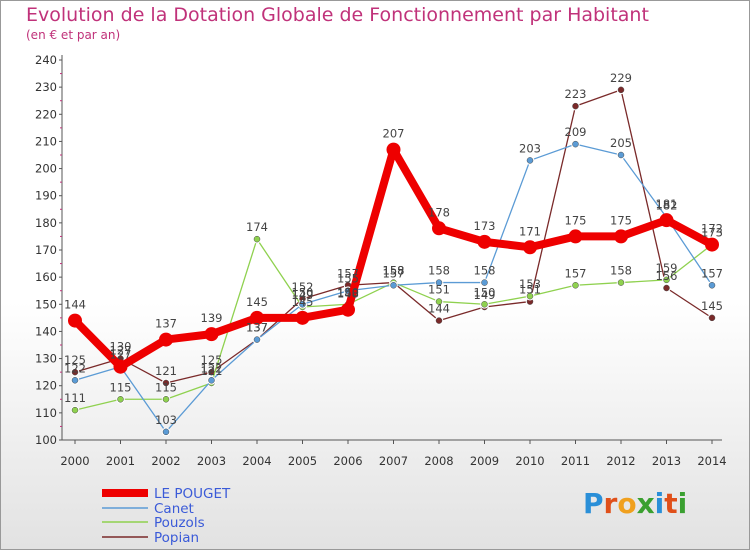  I want to click on data-label: 148, so click(348, 294).